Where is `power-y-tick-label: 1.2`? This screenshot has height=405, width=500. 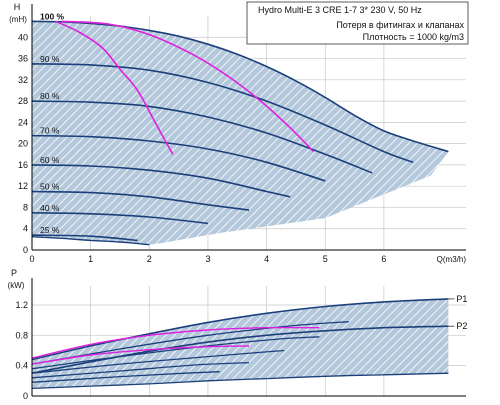 power-y-tick-label: 1.2 is located at coordinates (21, 305).